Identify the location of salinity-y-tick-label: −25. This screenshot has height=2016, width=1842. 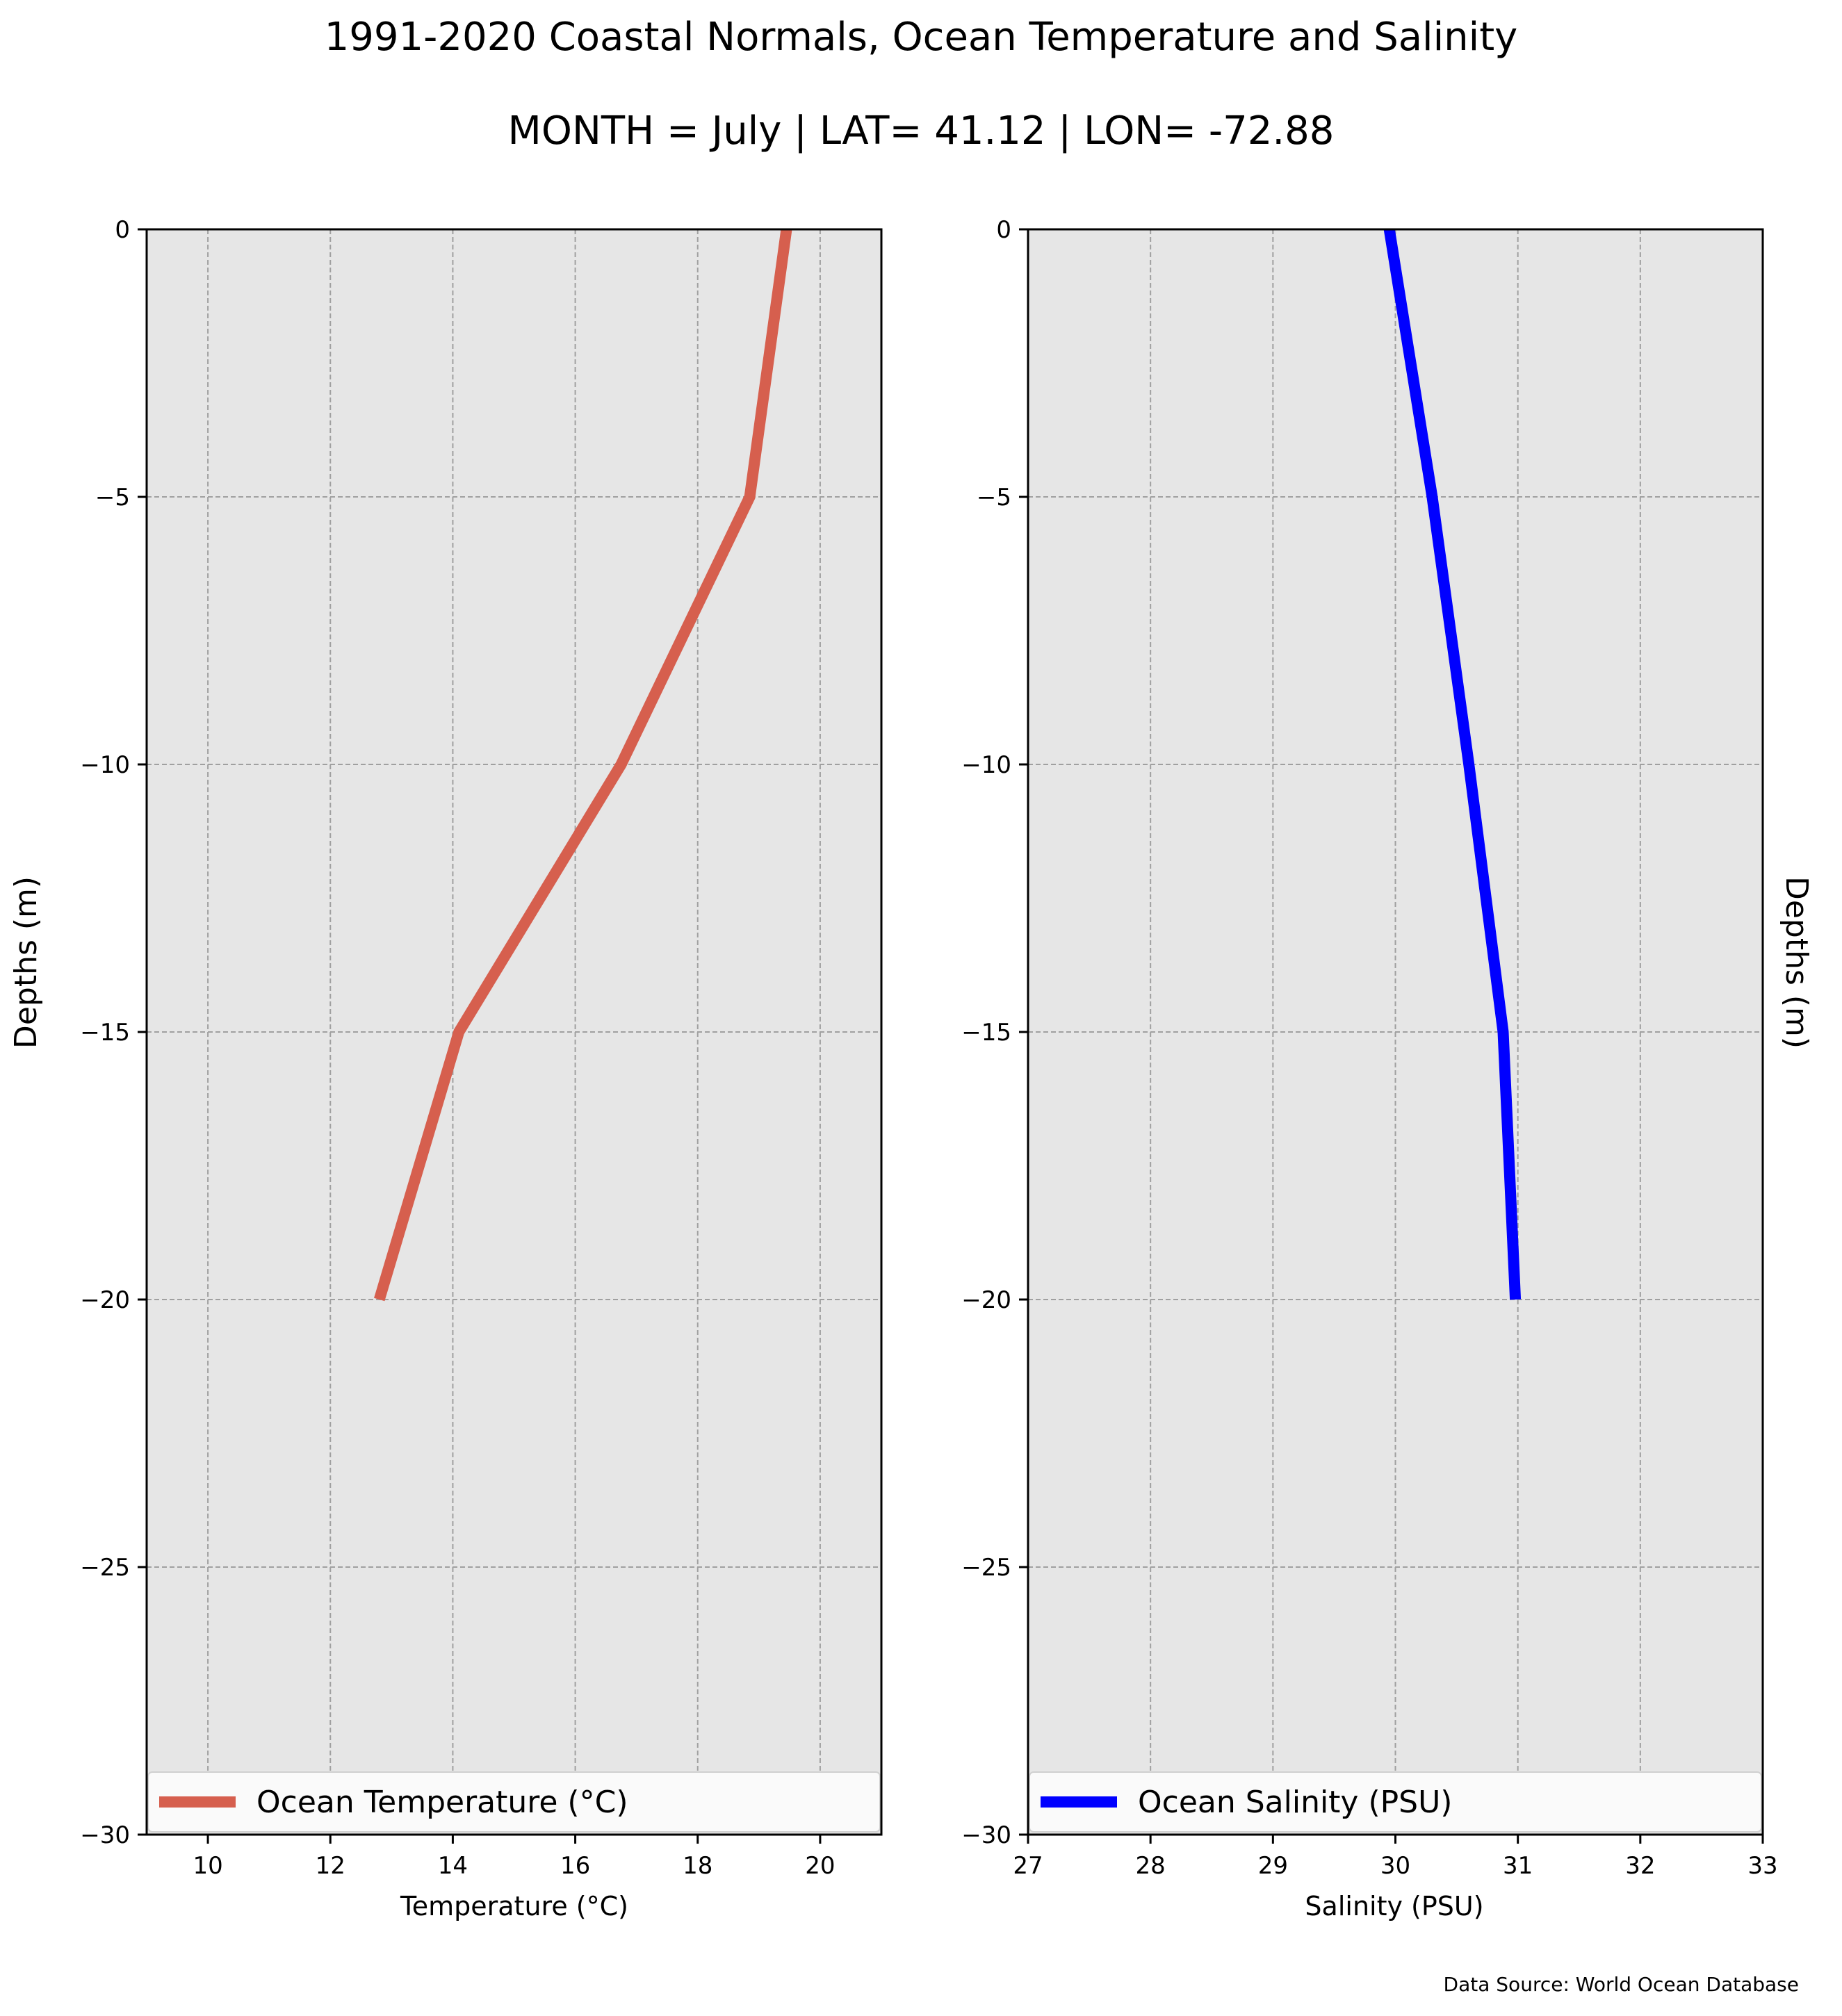
(986, 1568).